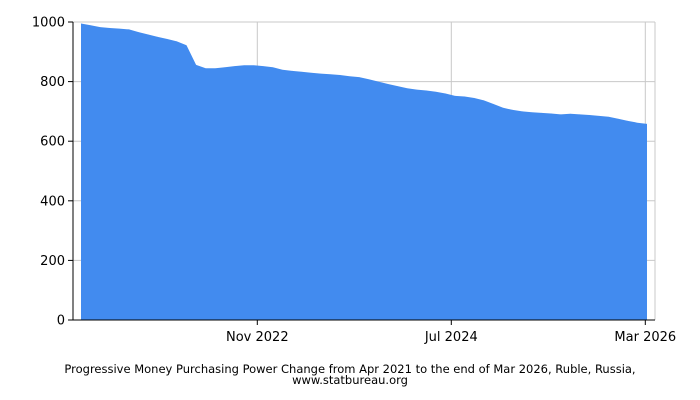  What do you see at coordinates (645, 337) in the screenshot?
I see `x-tick-label: Mar 2026` at bounding box center [645, 337].